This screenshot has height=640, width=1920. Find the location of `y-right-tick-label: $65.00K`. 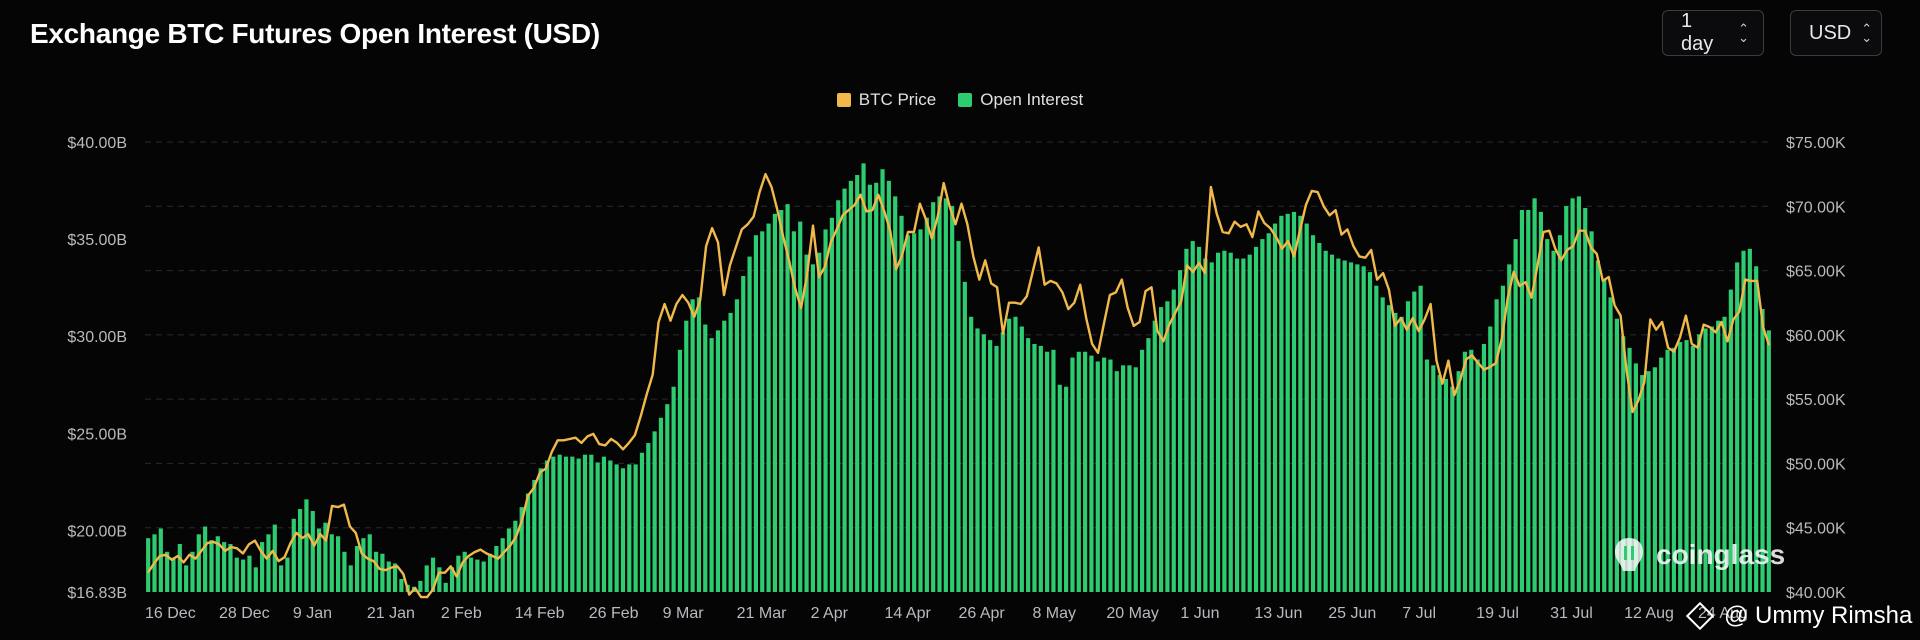

y-right-tick-label: $65.00K is located at coordinates (1816, 272).